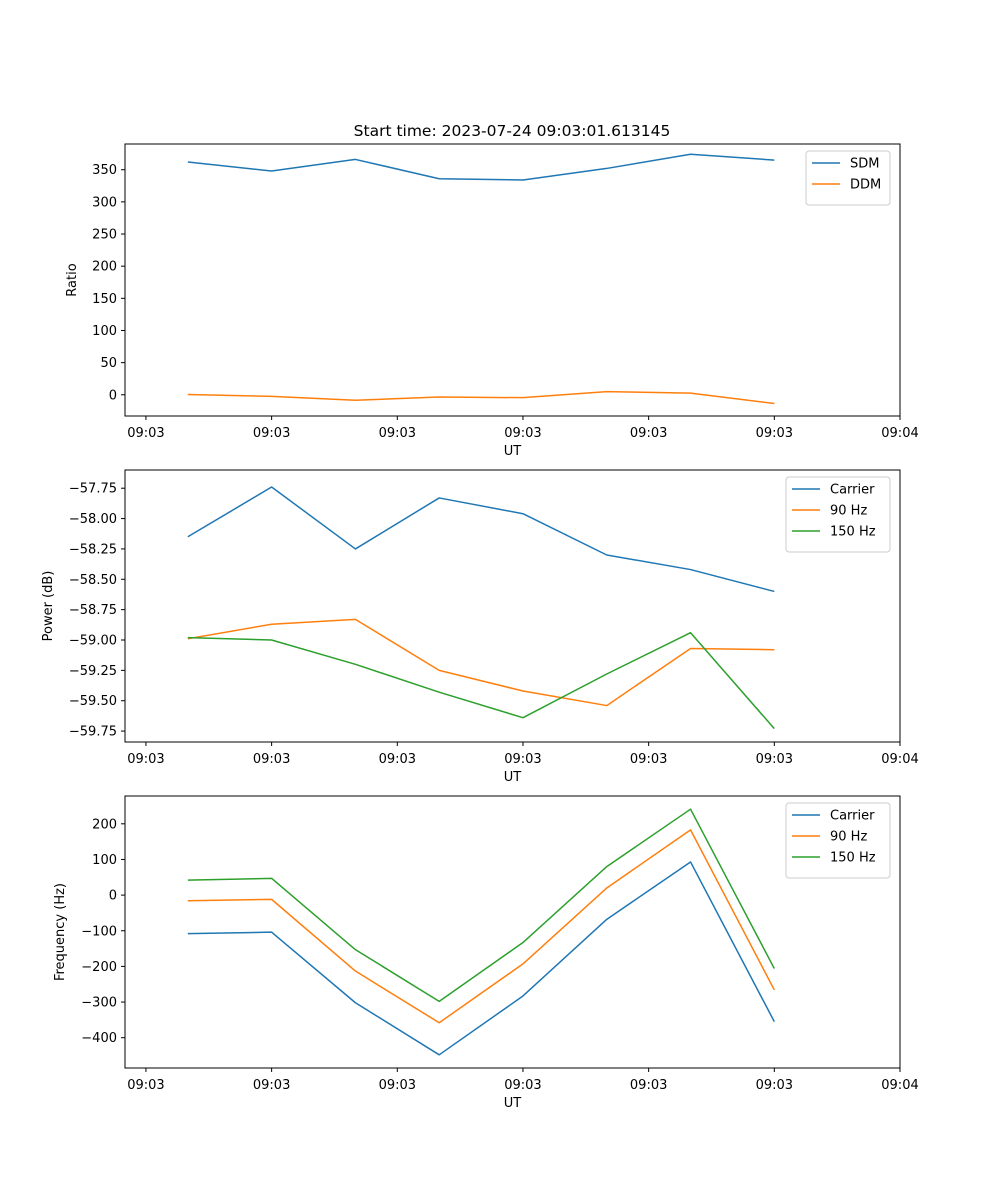  Describe the element at coordinates (99, 1003) in the screenshot. I see `y-tick-label: −300` at that location.